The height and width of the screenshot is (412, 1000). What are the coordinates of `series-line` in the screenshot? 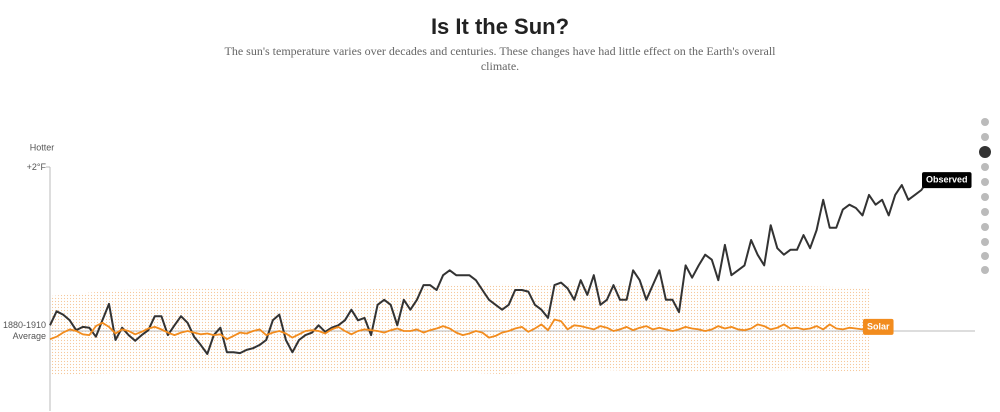 It's located at (459, 329).